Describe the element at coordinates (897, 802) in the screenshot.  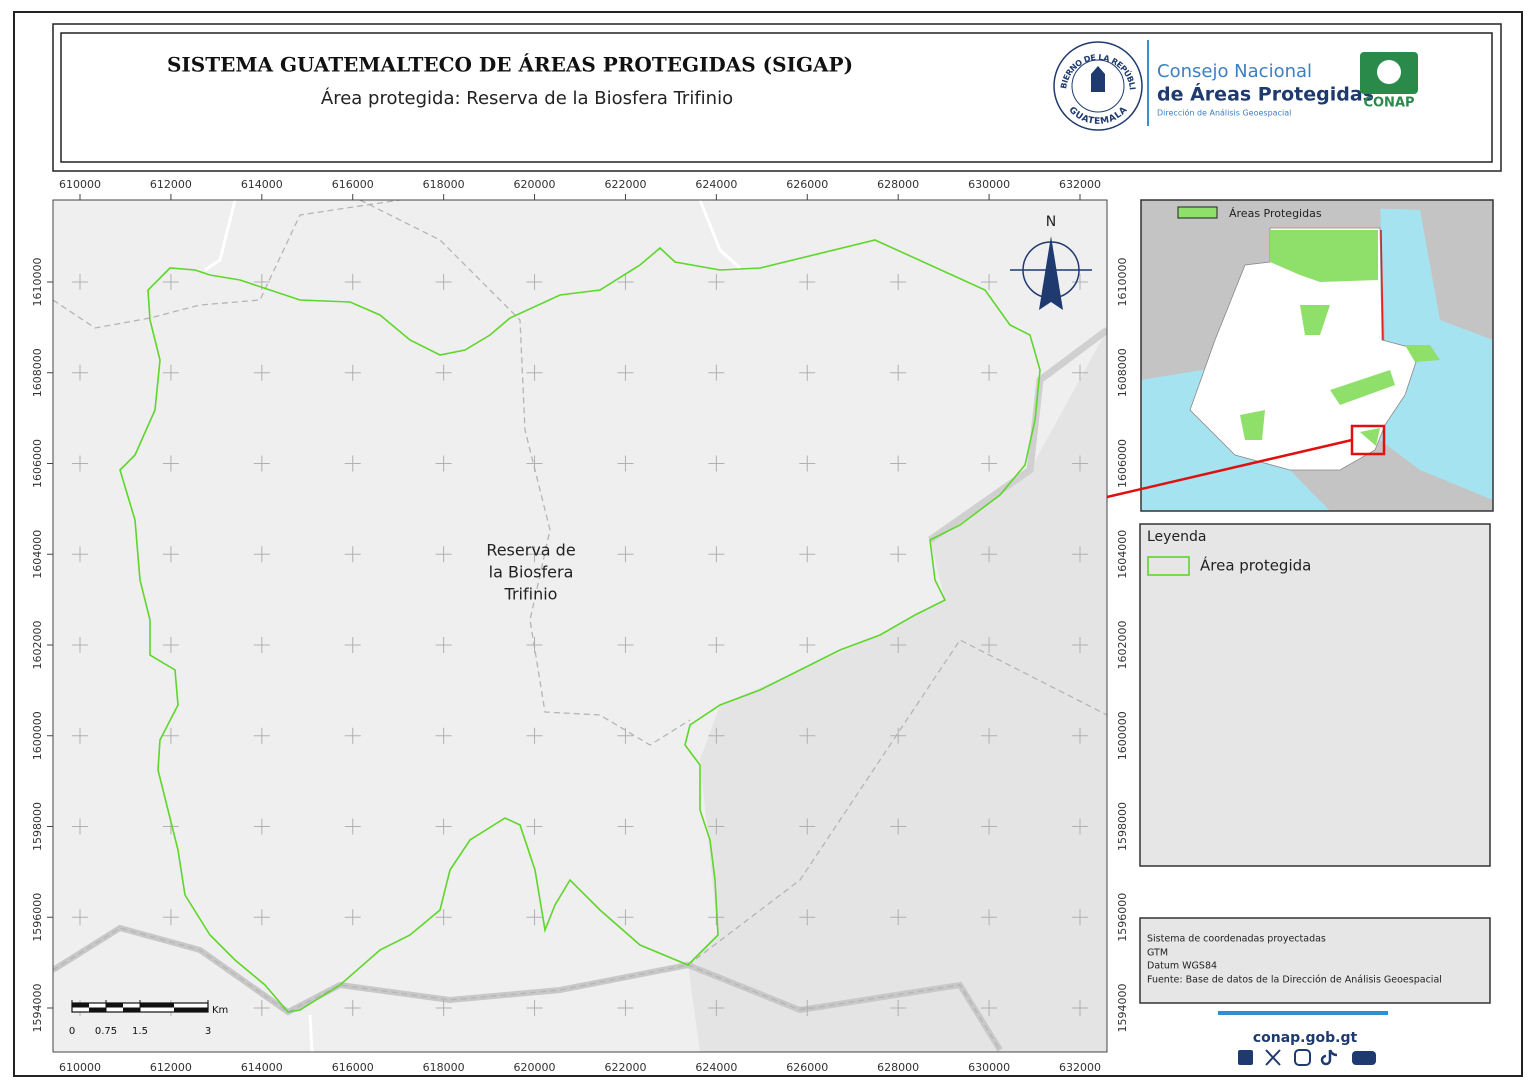
I see `admin-line` at that location.